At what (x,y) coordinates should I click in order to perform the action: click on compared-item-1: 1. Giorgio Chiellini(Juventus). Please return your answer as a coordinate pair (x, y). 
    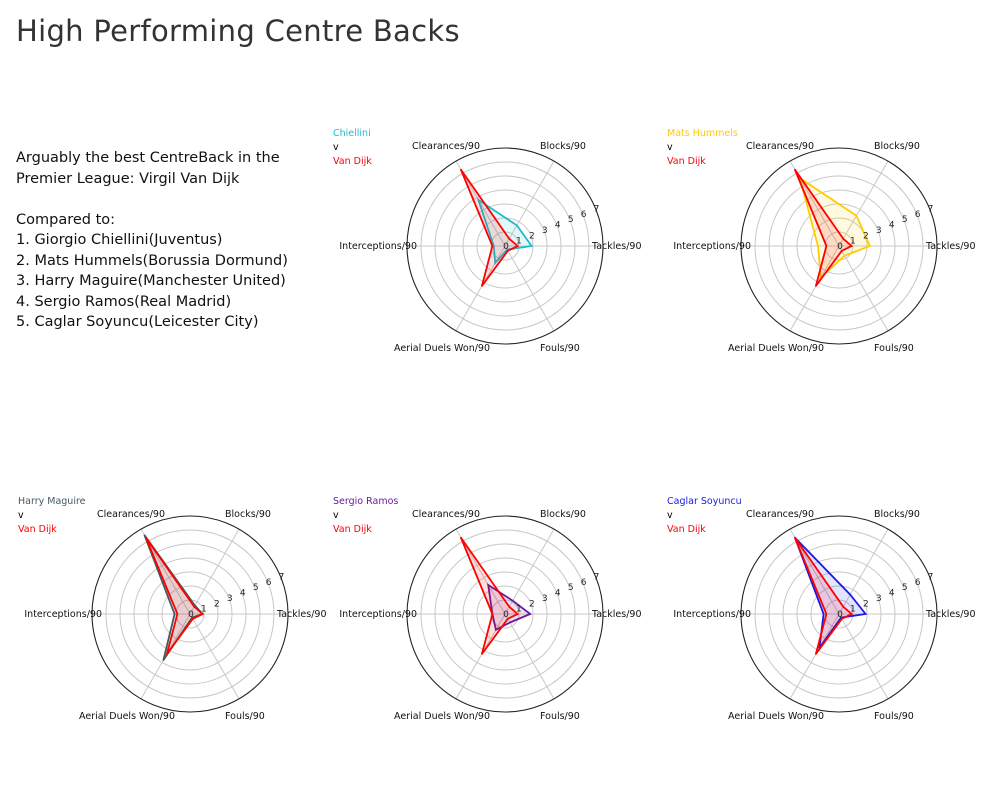
    Looking at the image, I should click on (119, 240).